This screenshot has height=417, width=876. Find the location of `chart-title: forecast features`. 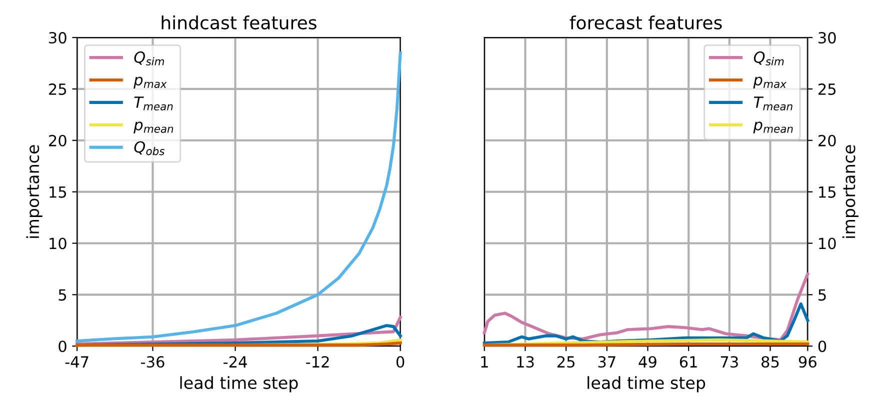

chart-title: forecast features is located at coordinates (646, 22).